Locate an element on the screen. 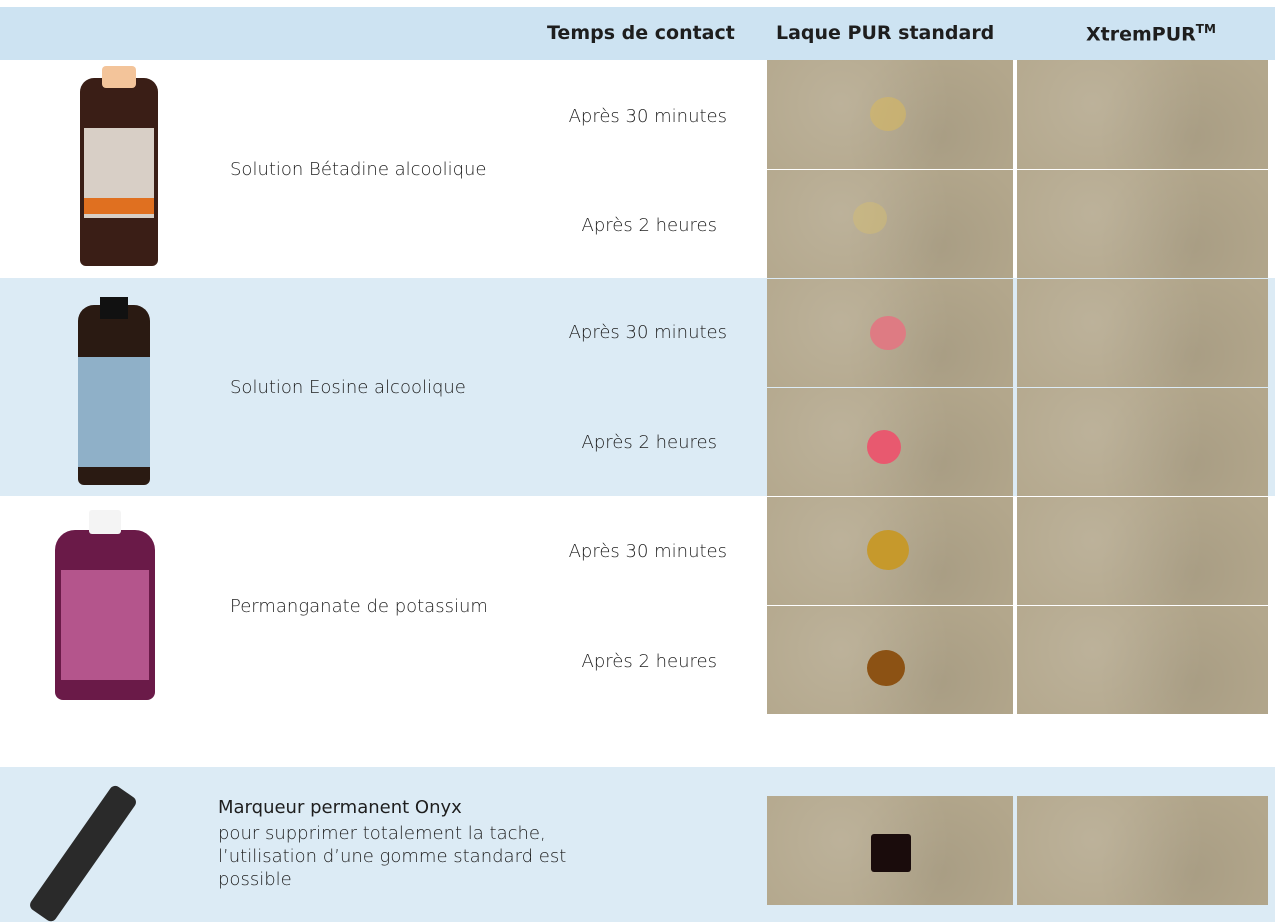 This screenshot has height=924, width=1275. header-standard: Laque PUR standard is located at coordinates (885, 33).